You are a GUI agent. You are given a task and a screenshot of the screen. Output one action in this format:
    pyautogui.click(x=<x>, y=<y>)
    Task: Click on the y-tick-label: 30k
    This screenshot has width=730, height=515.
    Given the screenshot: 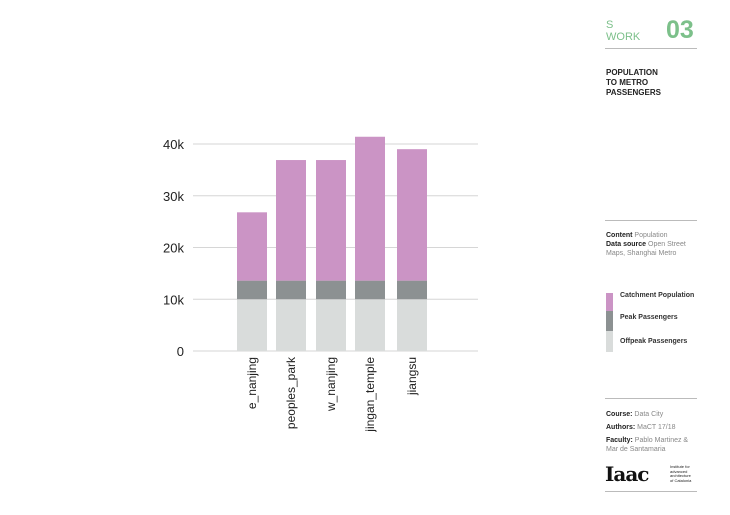 What is the action you would take?
    pyautogui.click(x=173, y=196)
    